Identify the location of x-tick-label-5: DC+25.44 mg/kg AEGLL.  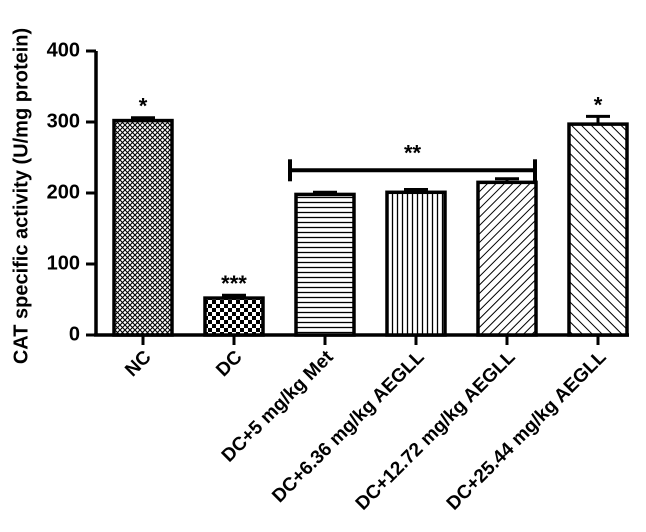
(527, 430).